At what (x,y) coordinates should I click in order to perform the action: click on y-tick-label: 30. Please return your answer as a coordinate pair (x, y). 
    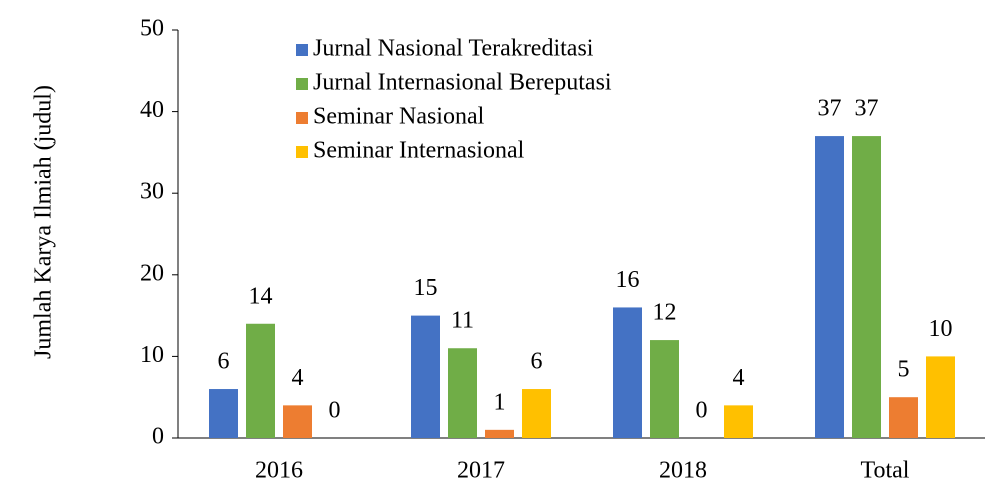
    Looking at the image, I should click on (152, 192).